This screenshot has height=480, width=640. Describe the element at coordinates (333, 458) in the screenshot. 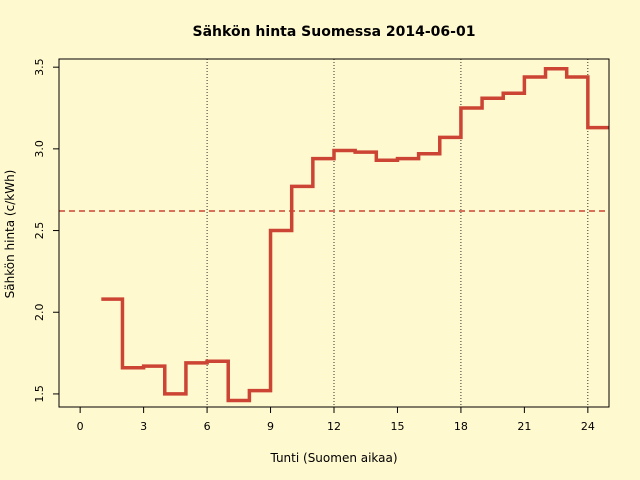

I see `x-axis-label: Tunti (Suomen aikaa)` at that location.